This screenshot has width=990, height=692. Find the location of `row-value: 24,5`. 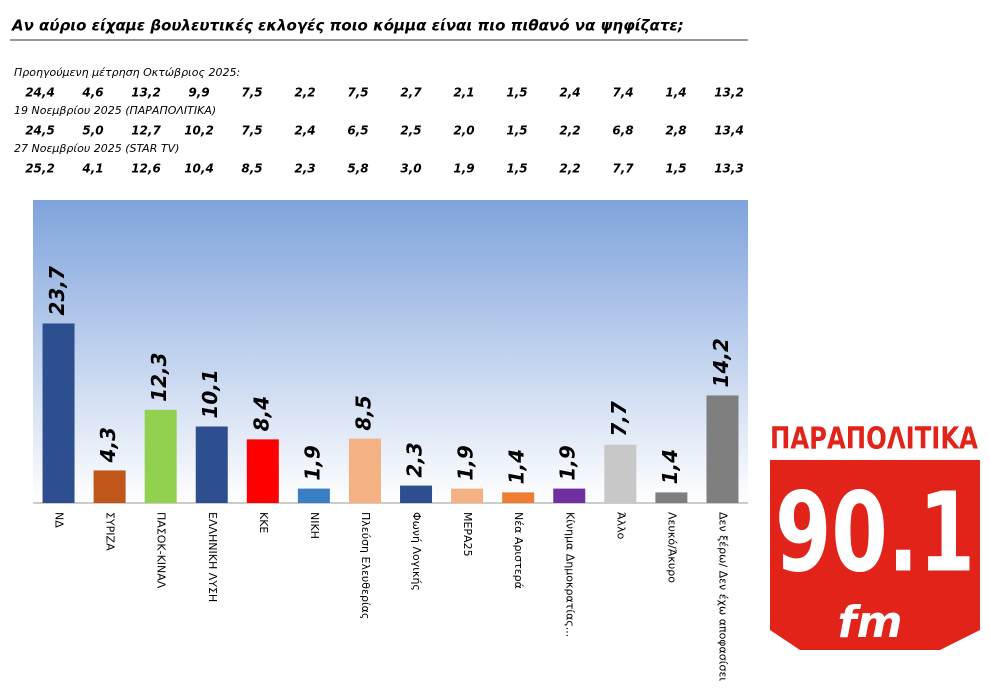

row-value: 24,5 is located at coordinates (40, 131).